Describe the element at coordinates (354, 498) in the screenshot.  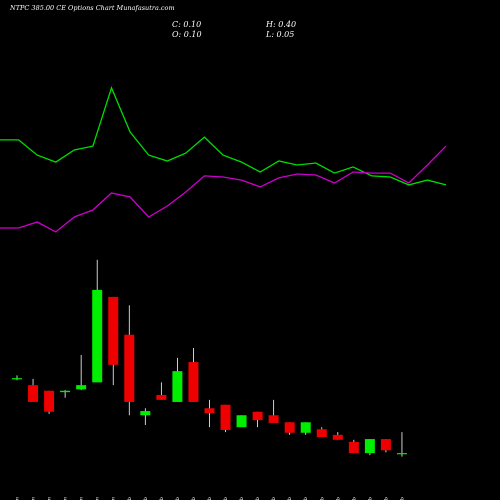
I see `x-tick-label: 19 Feb` at that location.